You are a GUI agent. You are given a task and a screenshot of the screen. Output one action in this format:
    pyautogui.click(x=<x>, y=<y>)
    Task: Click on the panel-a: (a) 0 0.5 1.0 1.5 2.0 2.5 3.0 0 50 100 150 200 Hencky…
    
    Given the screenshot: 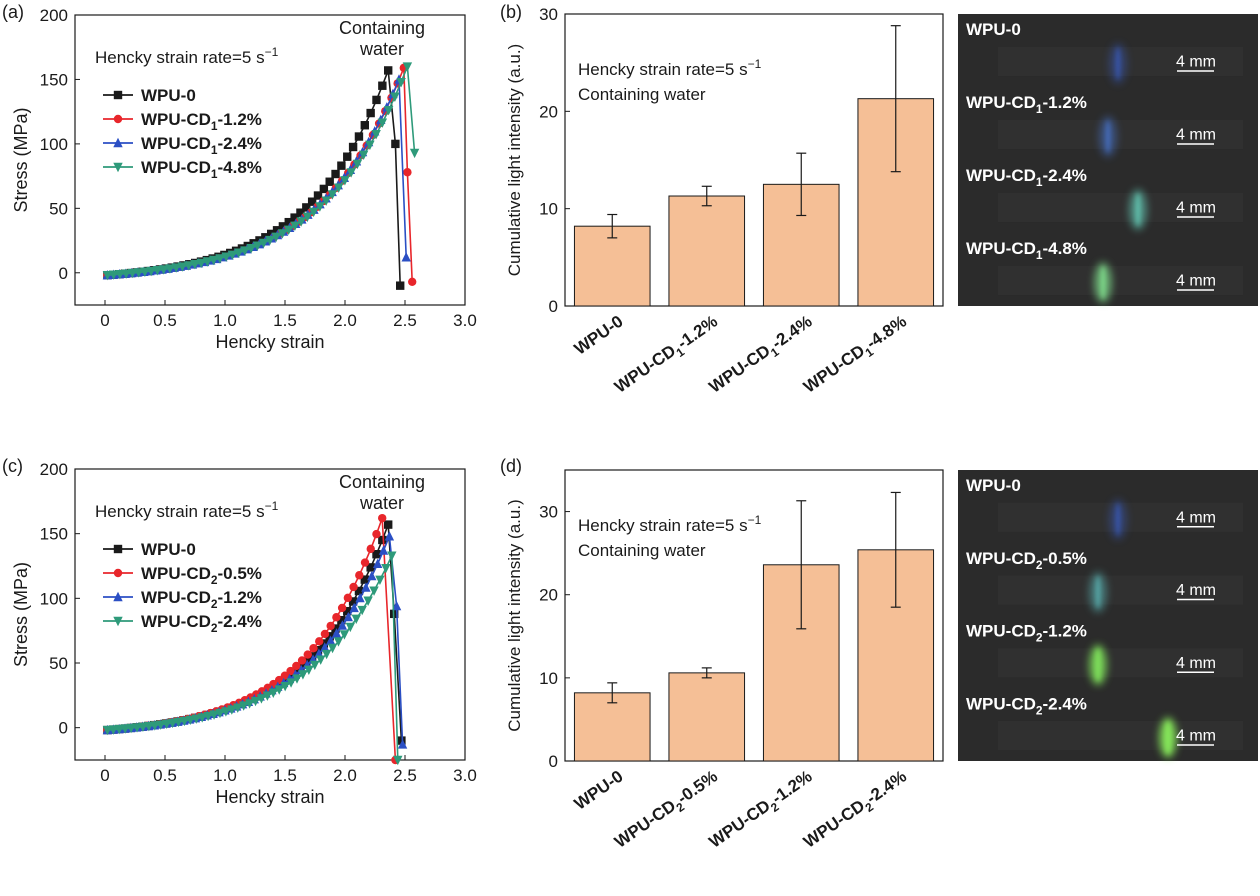 What is the action you would take?
    pyautogui.click(x=239, y=177)
    